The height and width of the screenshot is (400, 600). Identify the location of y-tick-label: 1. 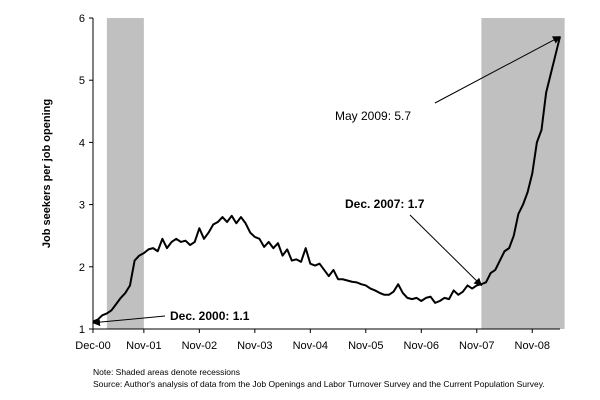
(82, 330).